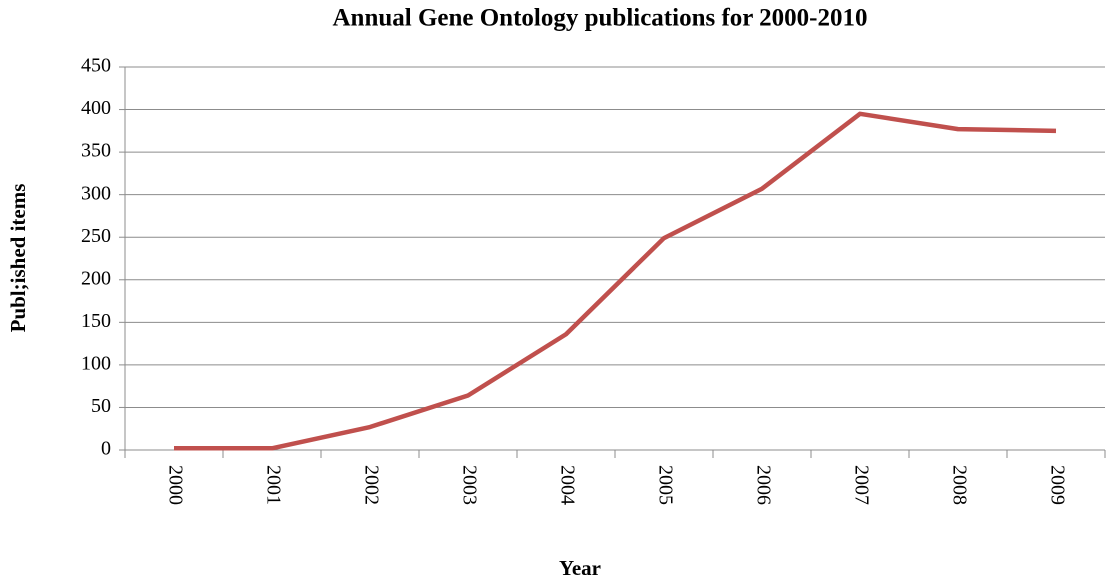 This screenshot has height=585, width=1107. Describe the element at coordinates (18, 258) in the screenshot. I see `y-axis-label: Publ;ished items` at that location.